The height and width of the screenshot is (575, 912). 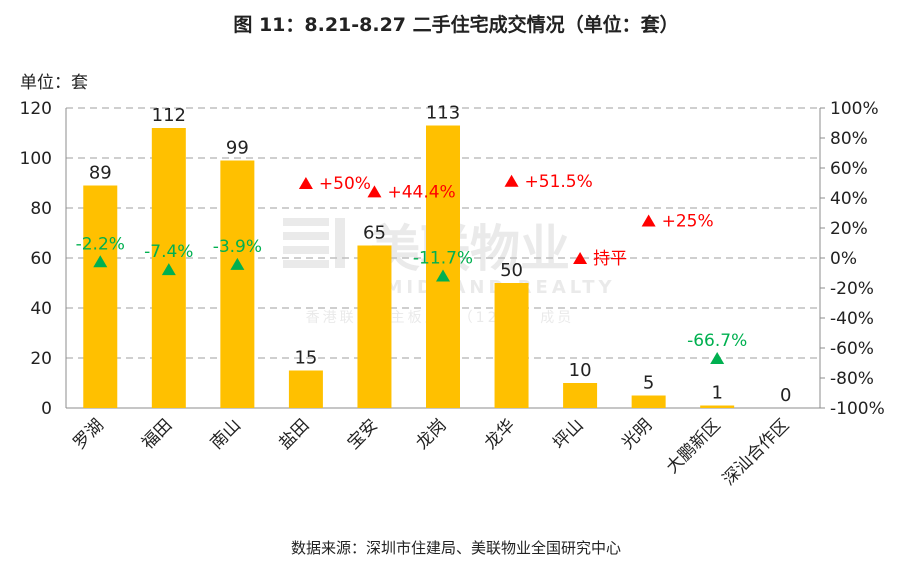 I want to click on x-tick-label: 南山, so click(x=226, y=434).